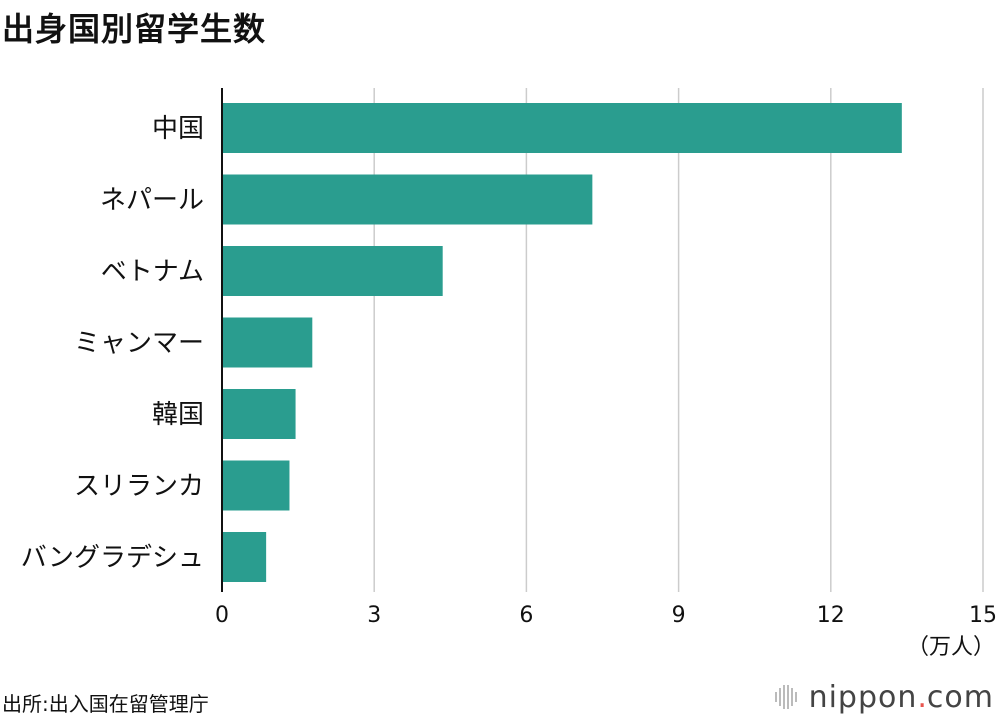 The width and height of the screenshot is (1000, 722). Describe the element at coordinates (222, 615) in the screenshot. I see `x-tick-label: 0` at that location.